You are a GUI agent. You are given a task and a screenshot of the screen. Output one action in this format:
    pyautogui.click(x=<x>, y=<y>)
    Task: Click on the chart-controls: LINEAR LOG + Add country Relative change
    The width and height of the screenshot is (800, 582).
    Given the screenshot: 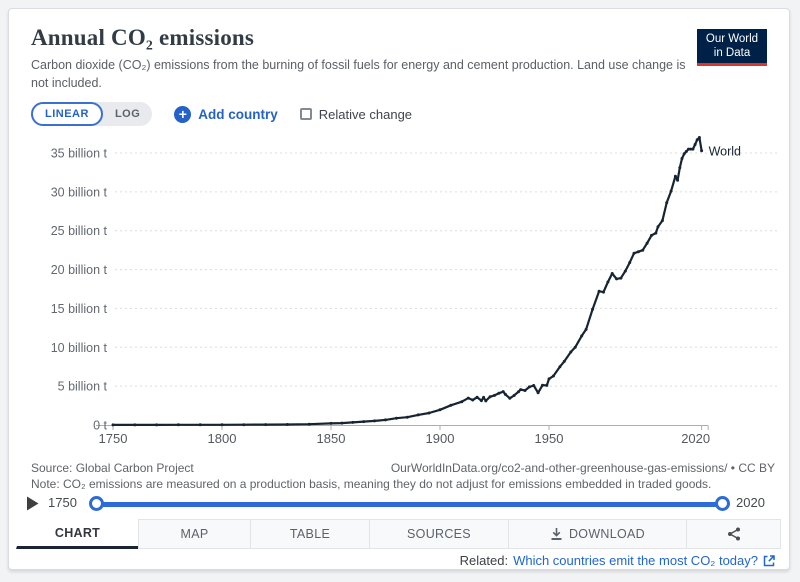 What is the action you would take?
    pyautogui.click(x=221, y=114)
    